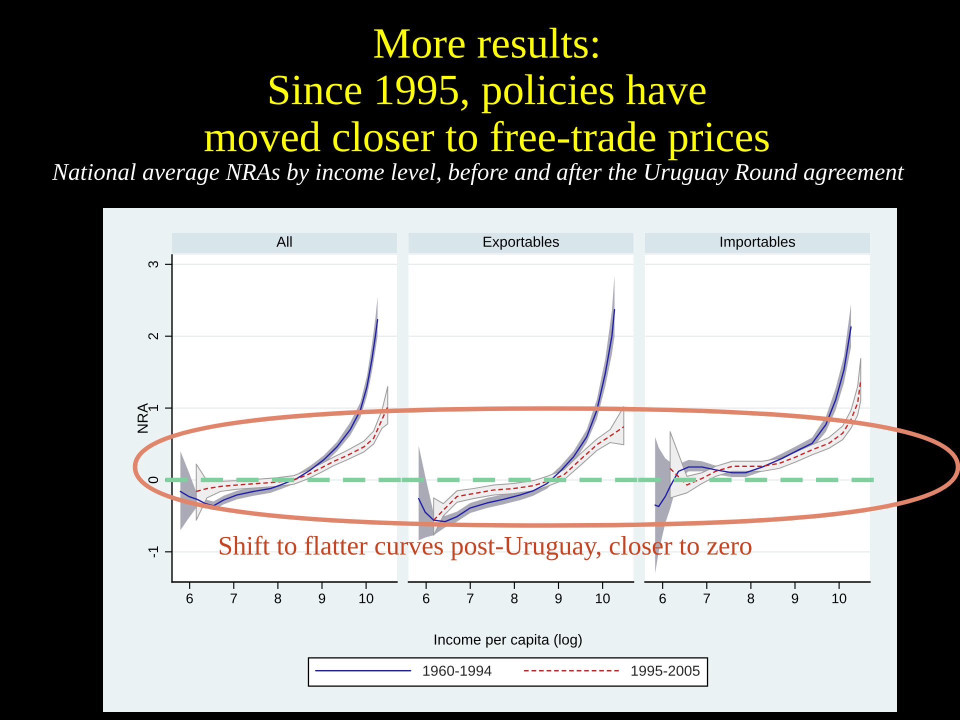 The image size is (960, 720). Describe the element at coordinates (153, 552) in the screenshot. I see `y-tick-label: -1` at that location.